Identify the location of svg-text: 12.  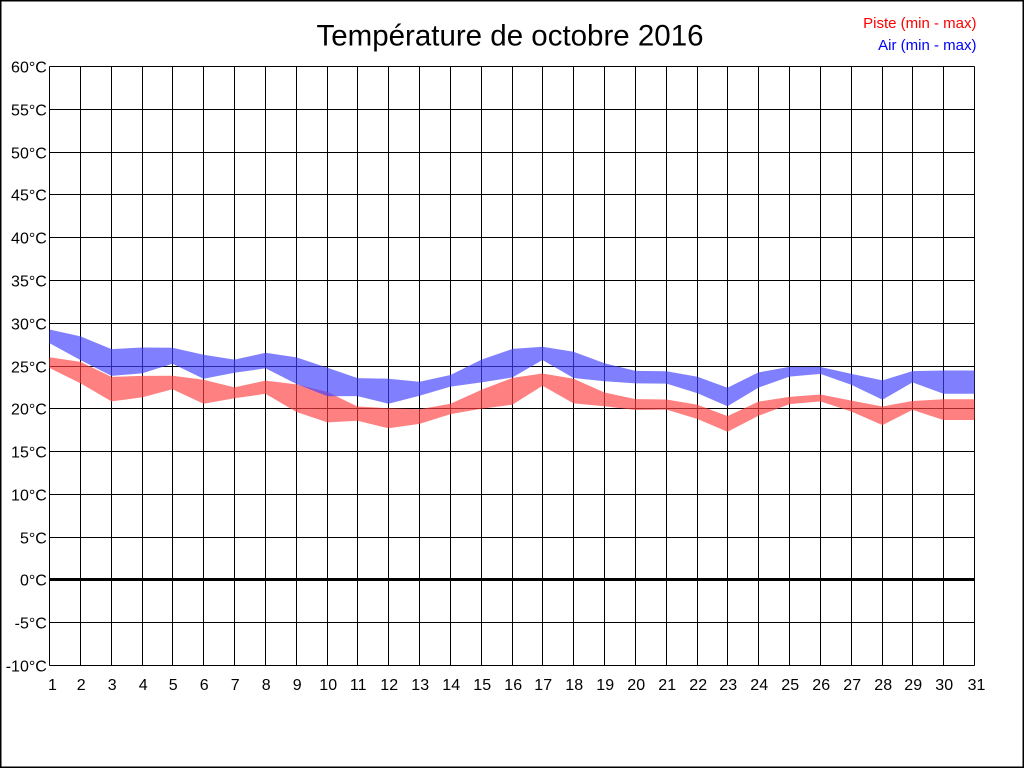
(389, 685).